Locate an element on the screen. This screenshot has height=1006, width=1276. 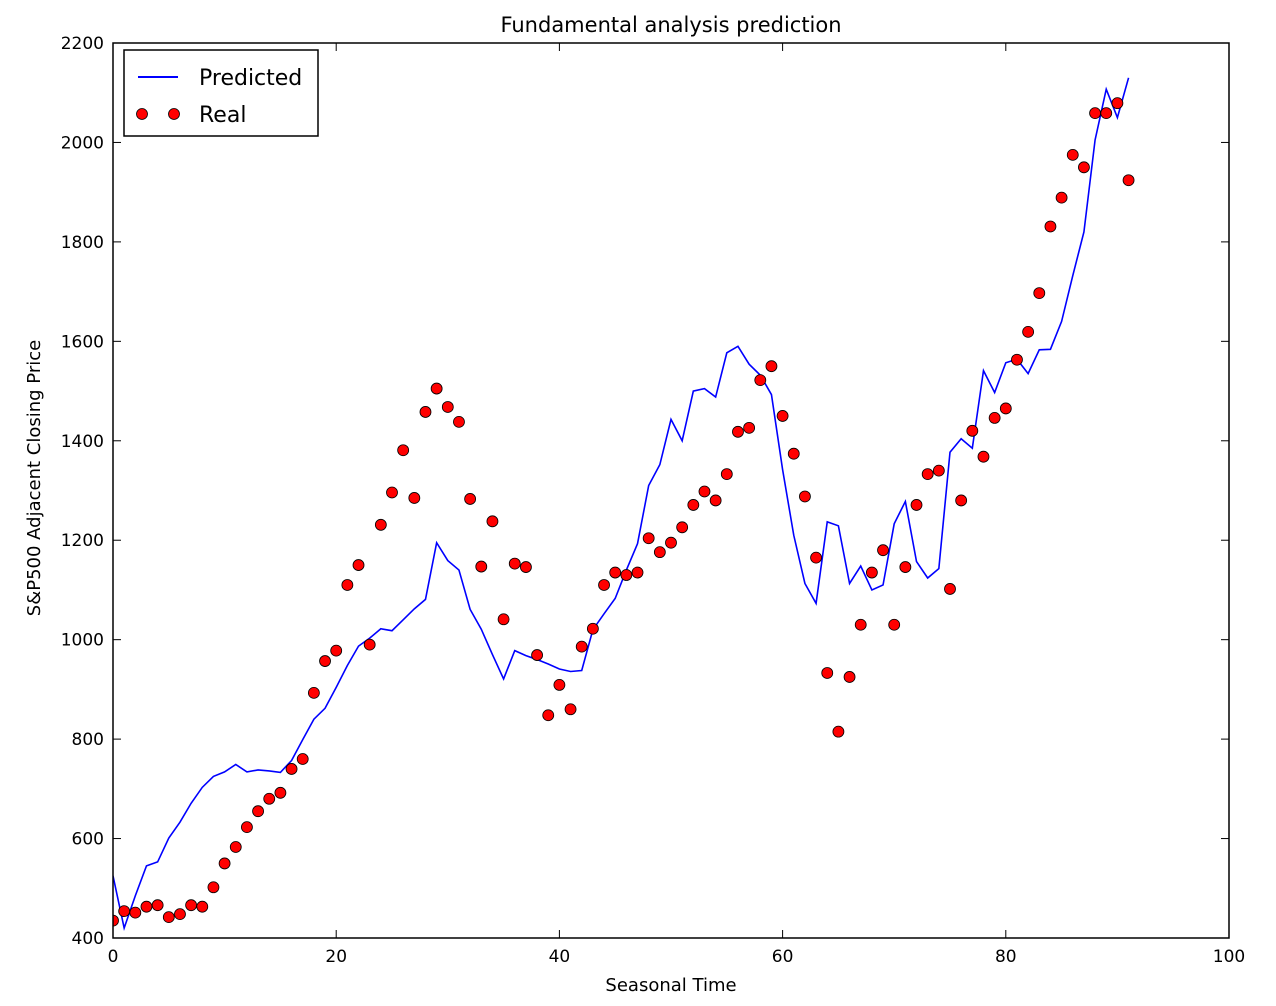
x-tick-label: 20 is located at coordinates (336, 957).